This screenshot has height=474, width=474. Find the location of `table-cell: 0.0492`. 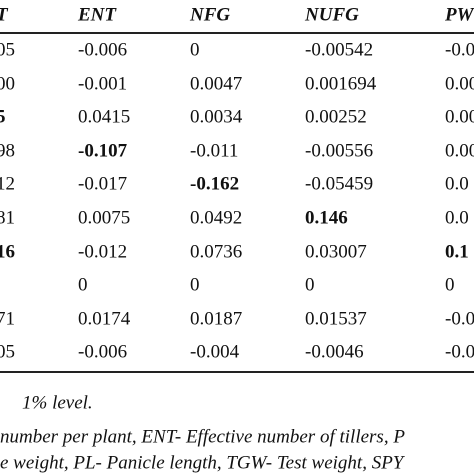

table-cell: 0.0492 is located at coordinates (216, 218).